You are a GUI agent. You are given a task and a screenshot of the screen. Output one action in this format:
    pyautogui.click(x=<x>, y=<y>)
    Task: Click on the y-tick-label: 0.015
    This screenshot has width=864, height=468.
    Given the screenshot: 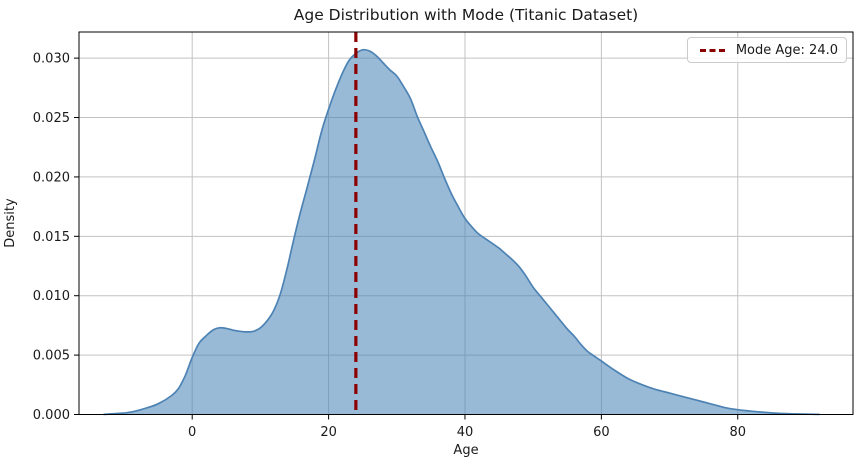 What is the action you would take?
    pyautogui.click(x=51, y=237)
    